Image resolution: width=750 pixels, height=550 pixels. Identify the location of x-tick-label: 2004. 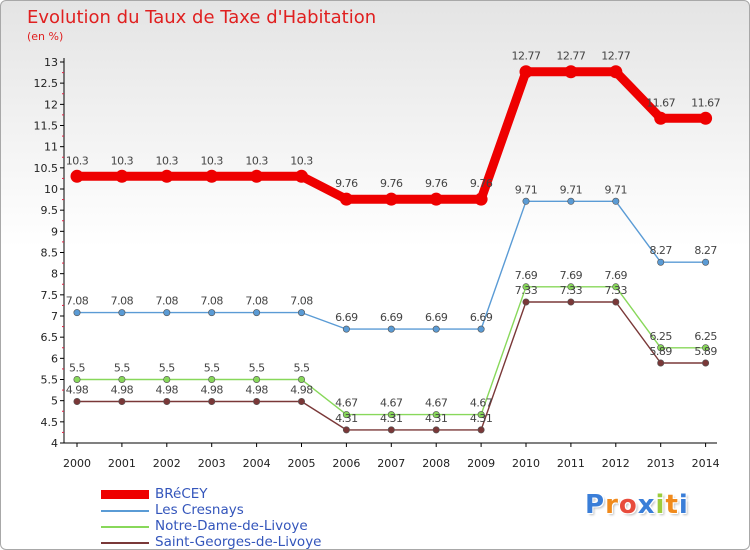
(257, 463).